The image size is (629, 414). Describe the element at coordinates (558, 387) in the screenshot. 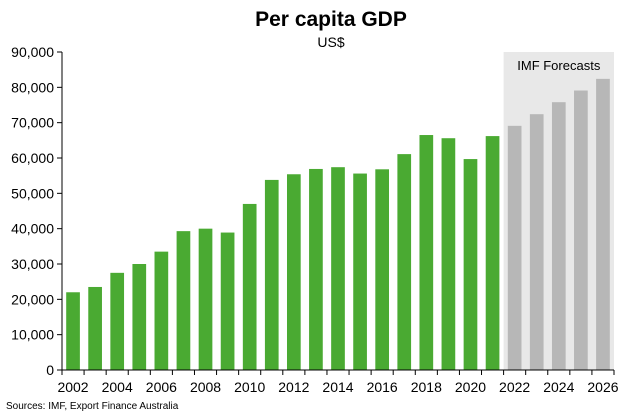

I see `x-tick-label: 2024` at that location.